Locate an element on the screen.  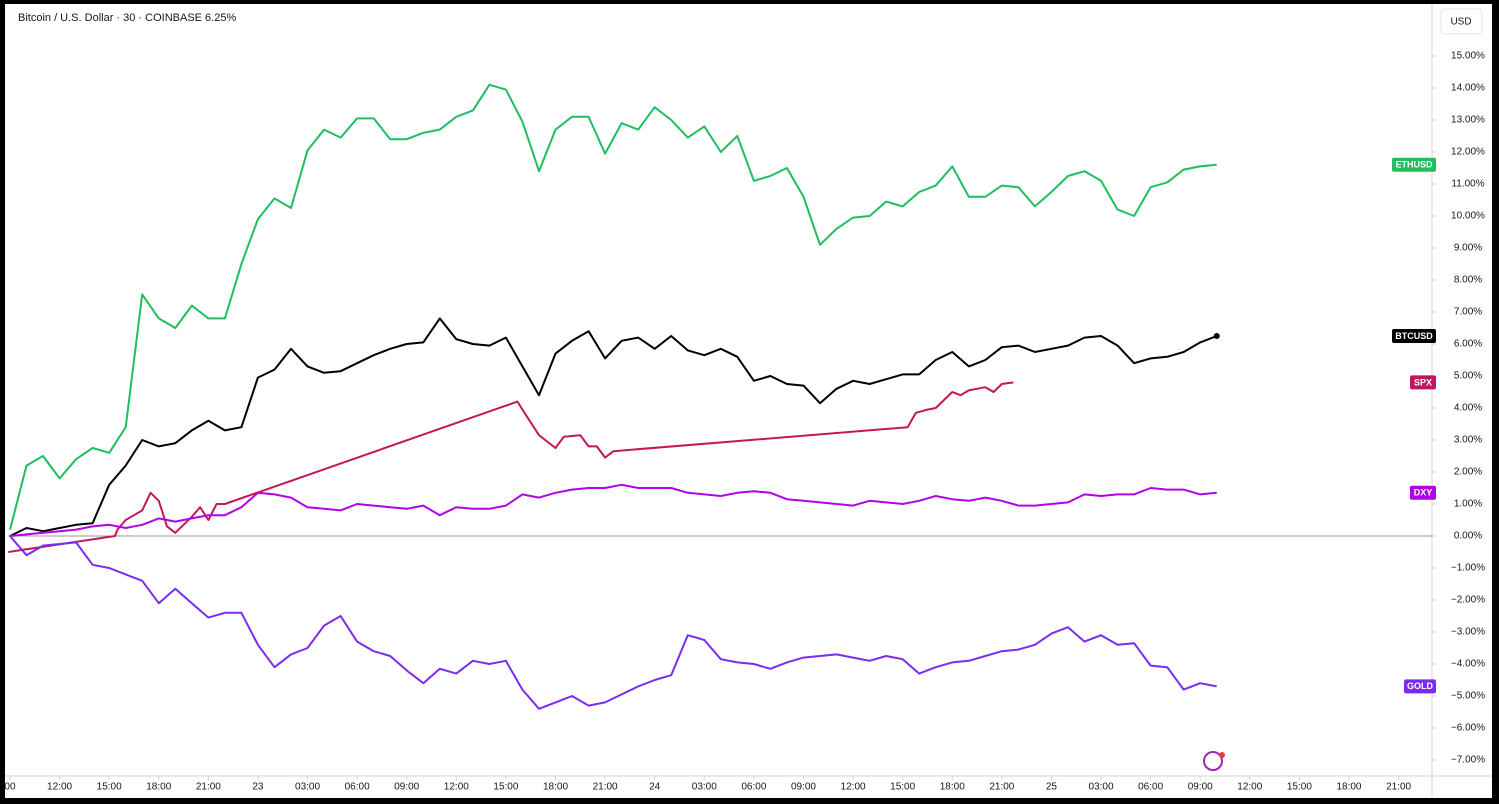
x-tick-label: 24 is located at coordinates (655, 787).